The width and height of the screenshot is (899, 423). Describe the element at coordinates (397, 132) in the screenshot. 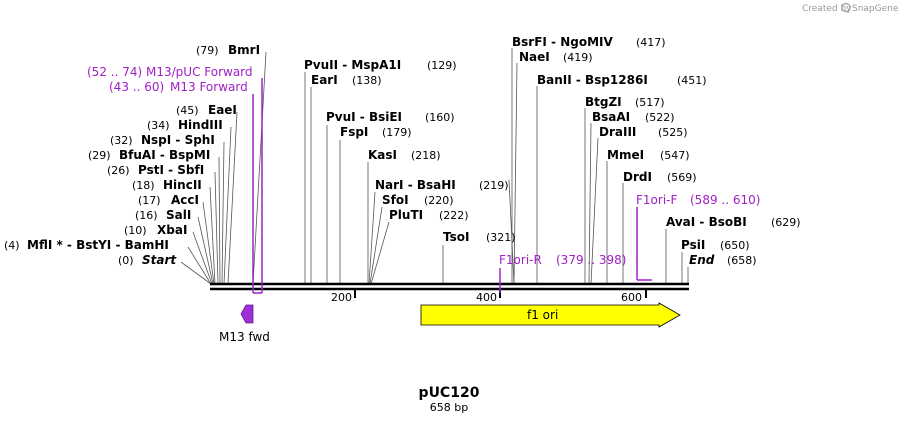

I see `svg-text: (179)` at that location.